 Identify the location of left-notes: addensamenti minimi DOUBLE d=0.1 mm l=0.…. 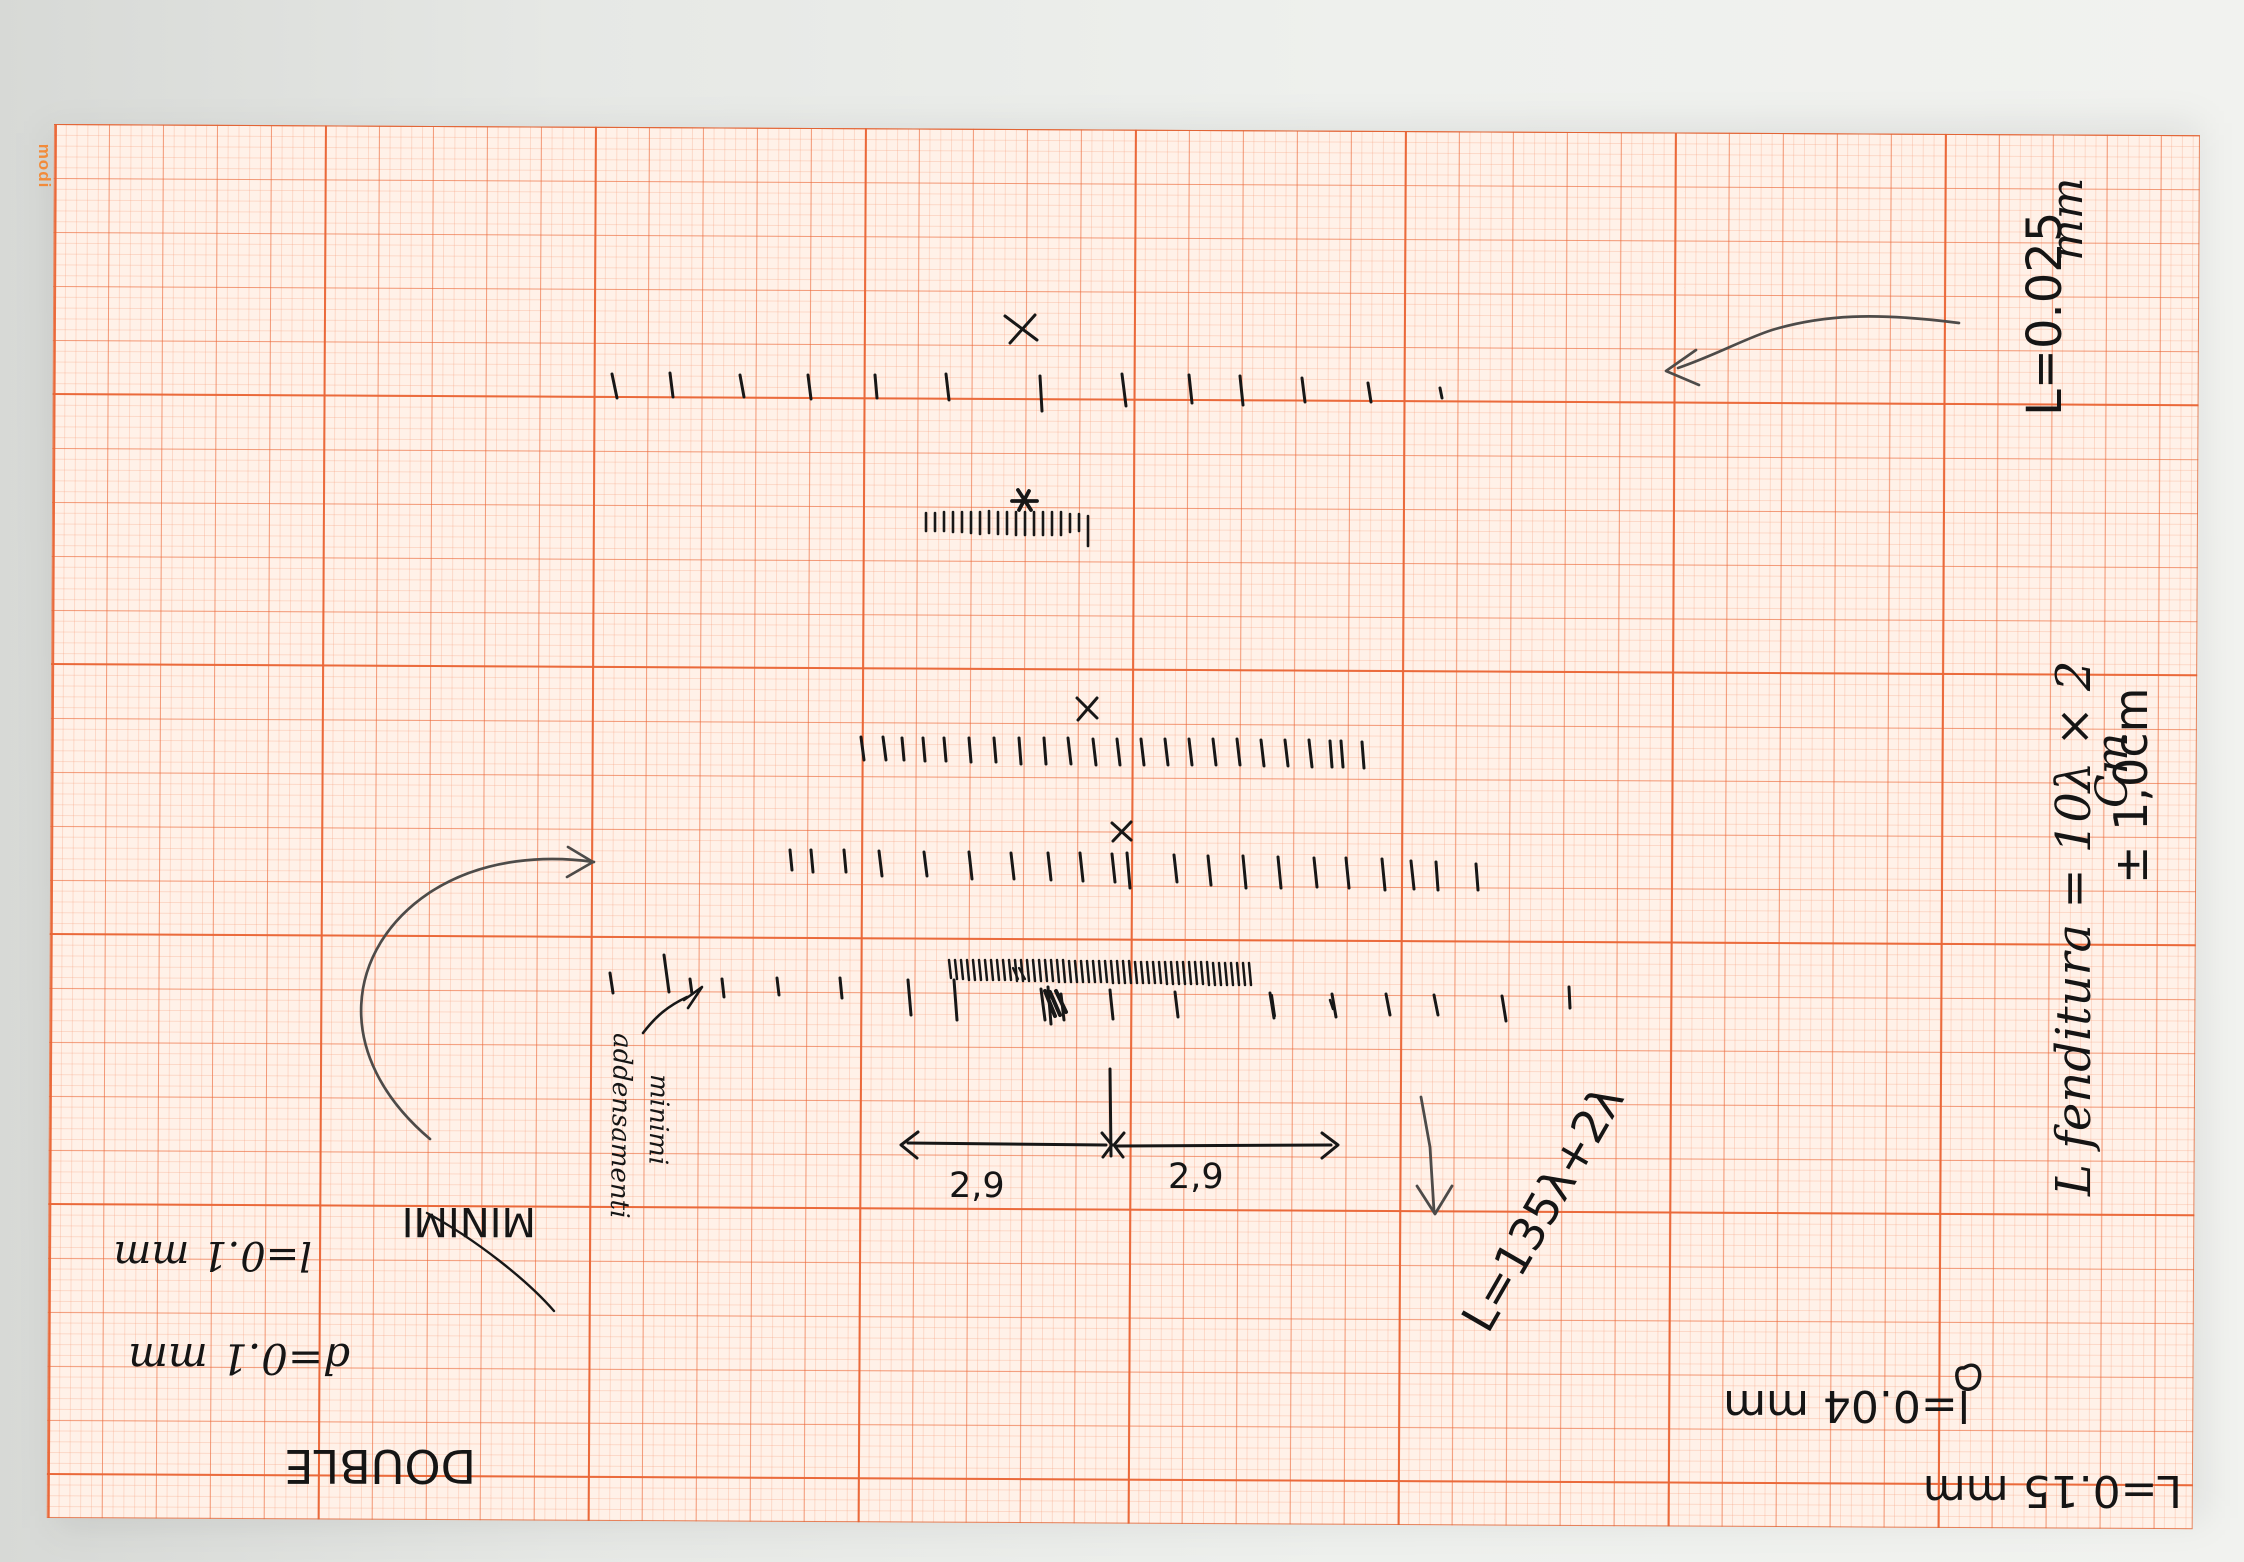
(409, 1169).